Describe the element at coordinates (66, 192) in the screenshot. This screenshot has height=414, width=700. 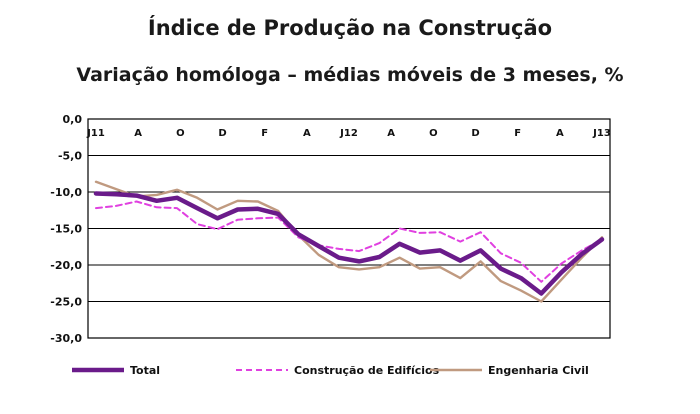
I see `y-tick-label: -10,0` at that location.